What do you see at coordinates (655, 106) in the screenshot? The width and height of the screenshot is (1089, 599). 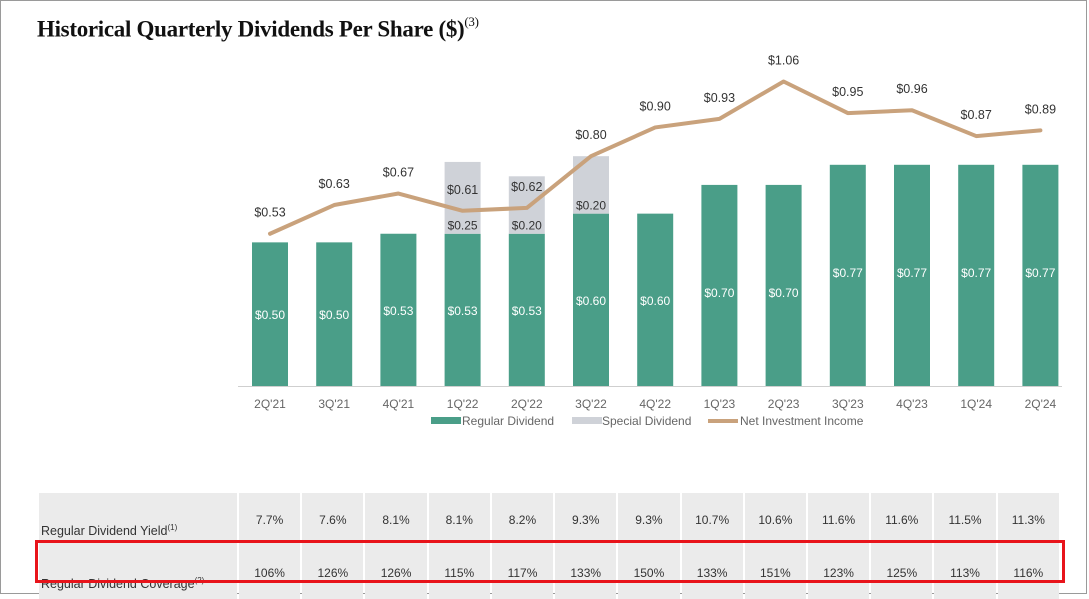 I see `nii-value-label: $0.90` at bounding box center [655, 106].